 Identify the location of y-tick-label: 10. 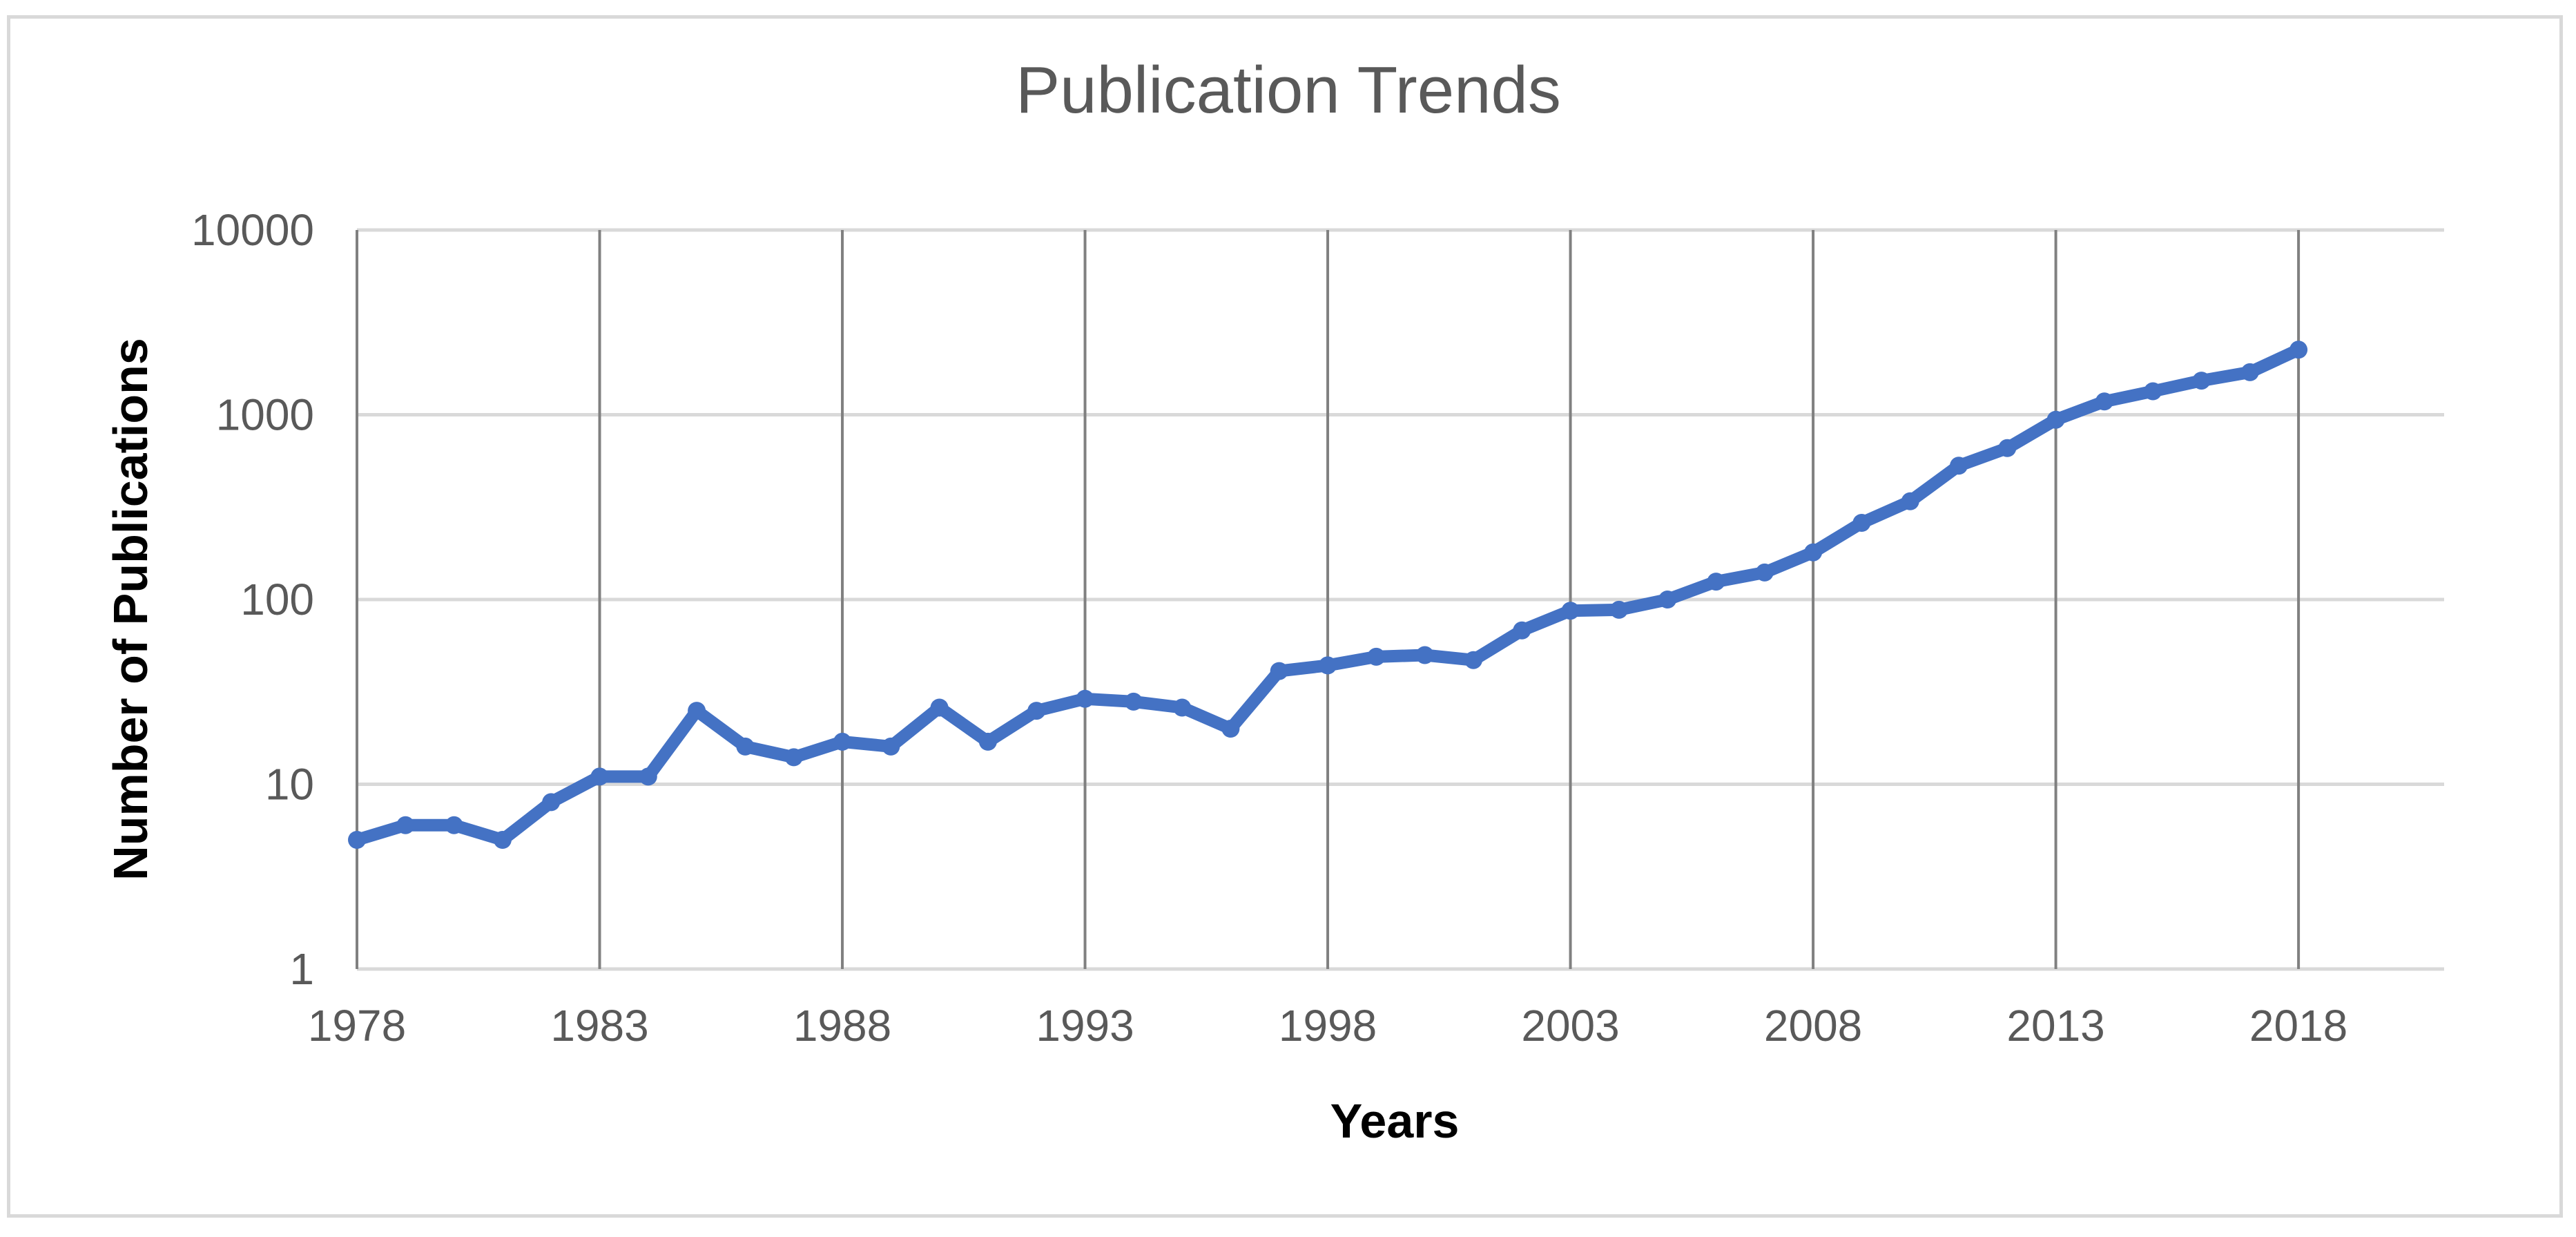
(290, 785).